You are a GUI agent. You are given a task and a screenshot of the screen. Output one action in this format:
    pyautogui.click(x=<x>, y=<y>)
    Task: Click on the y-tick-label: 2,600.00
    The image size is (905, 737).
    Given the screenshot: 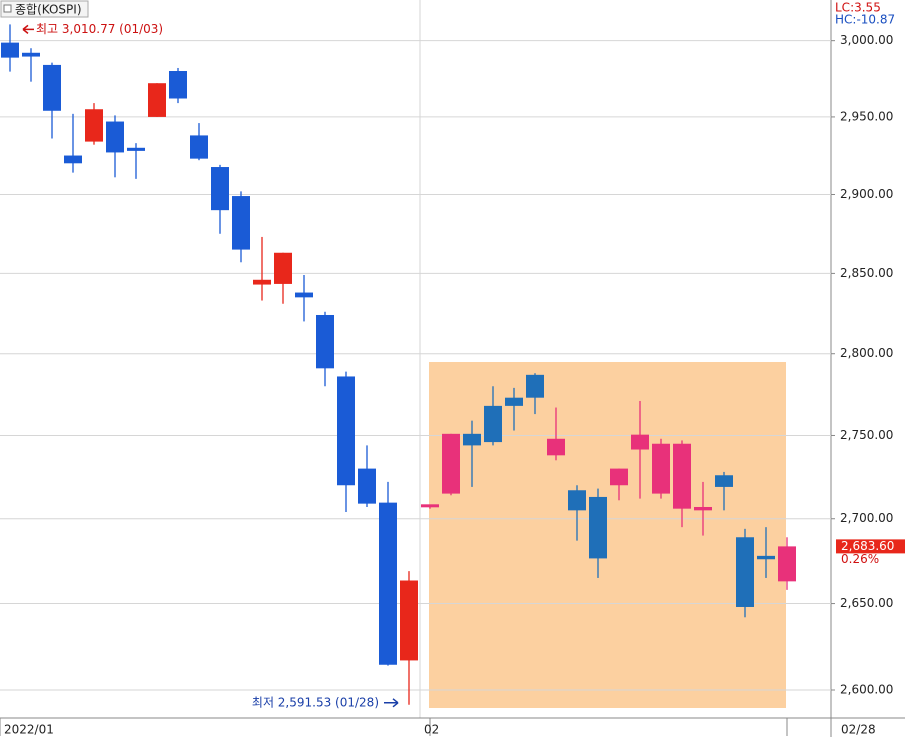 What is the action you would take?
    pyautogui.click(x=866, y=689)
    